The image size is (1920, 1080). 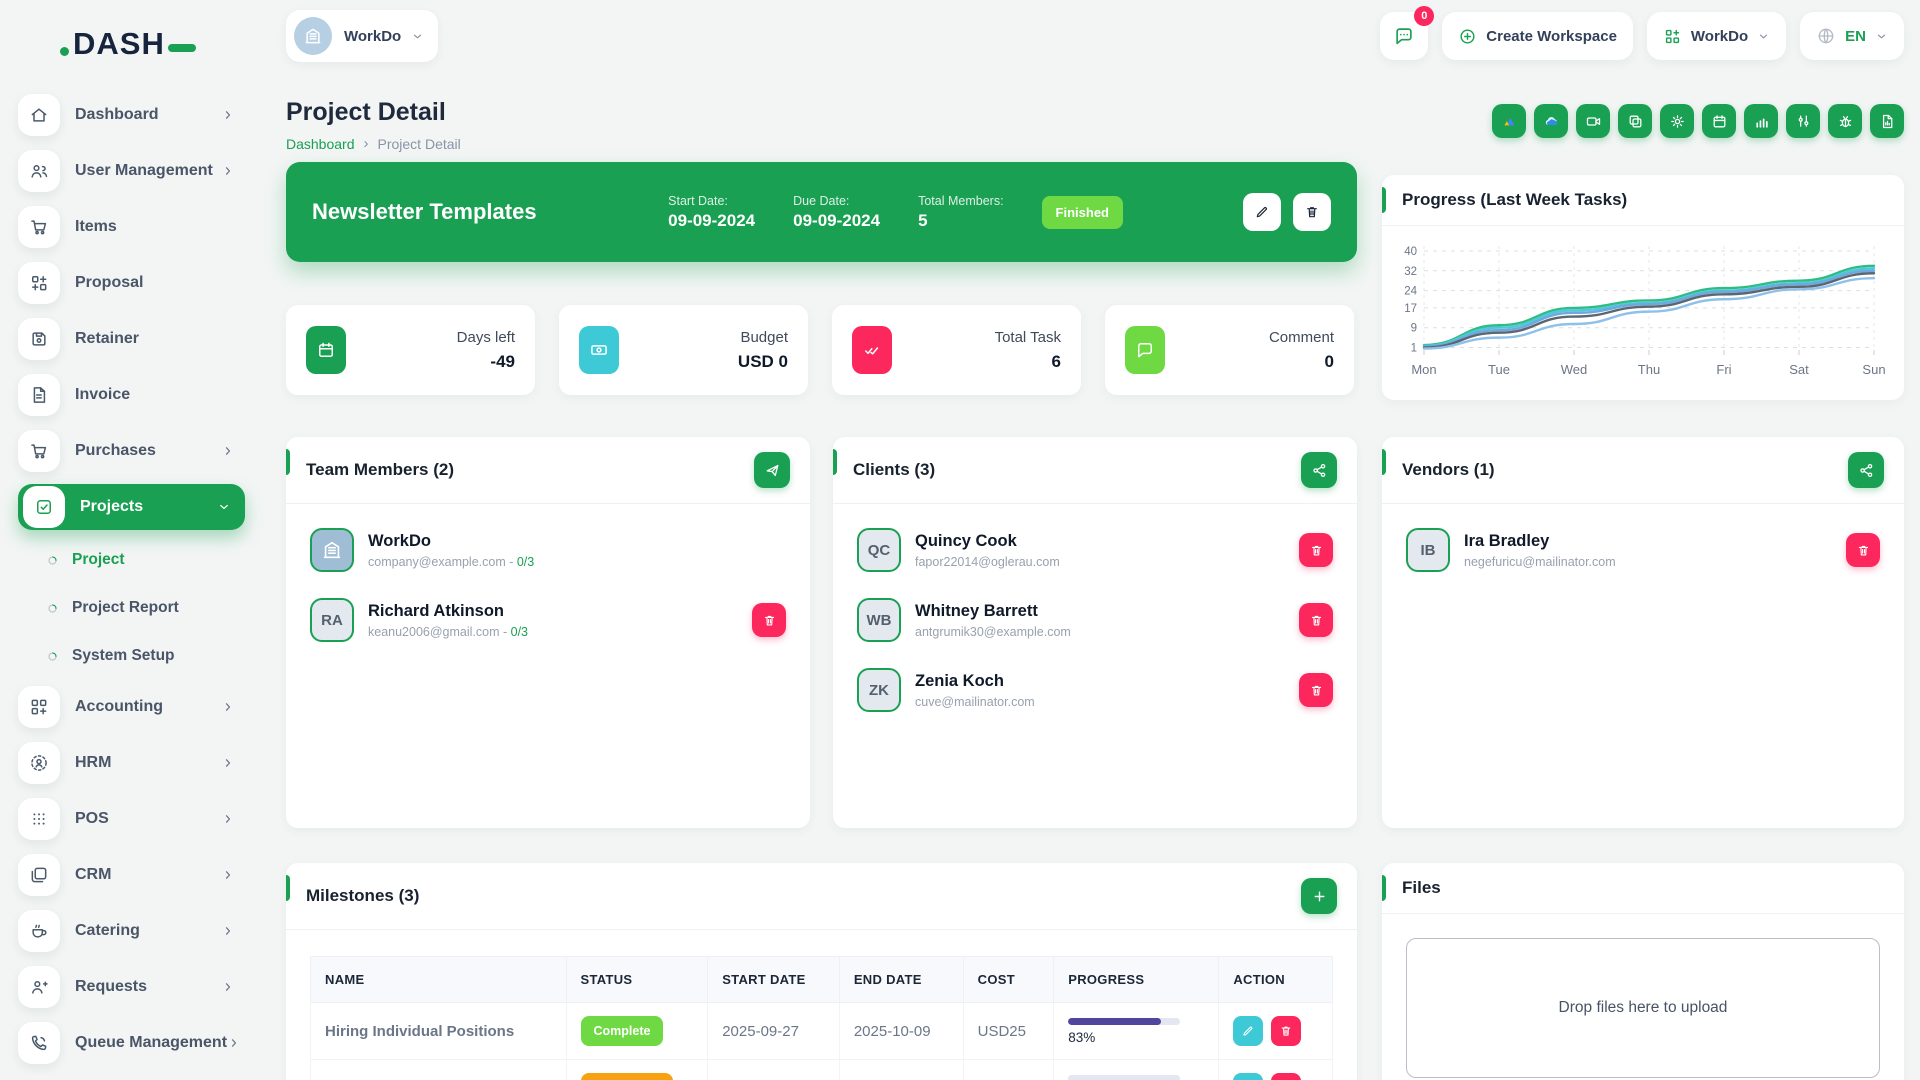 What do you see at coordinates (879, 550) in the screenshot?
I see `avatar: QC` at bounding box center [879, 550].